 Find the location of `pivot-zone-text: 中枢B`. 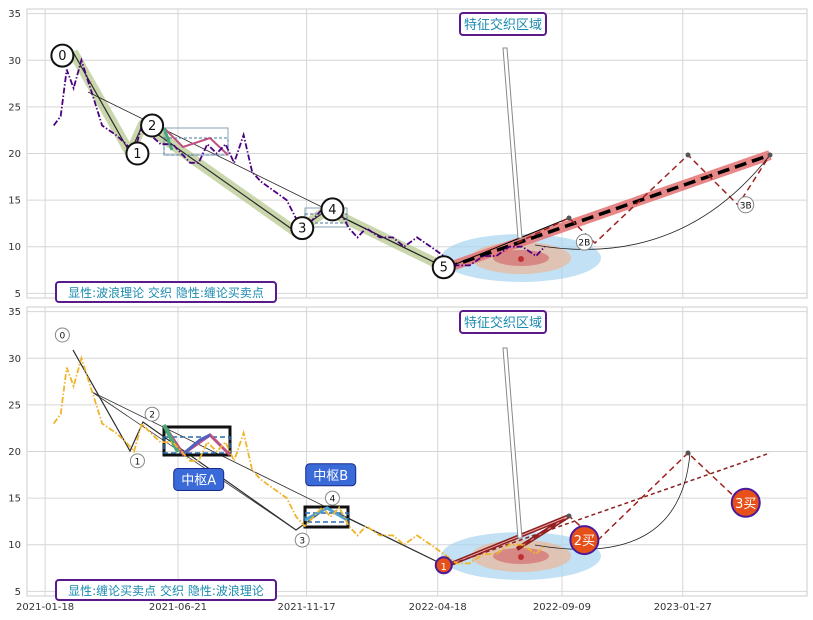

pivot-zone-text: 中枢B is located at coordinates (330, 476).